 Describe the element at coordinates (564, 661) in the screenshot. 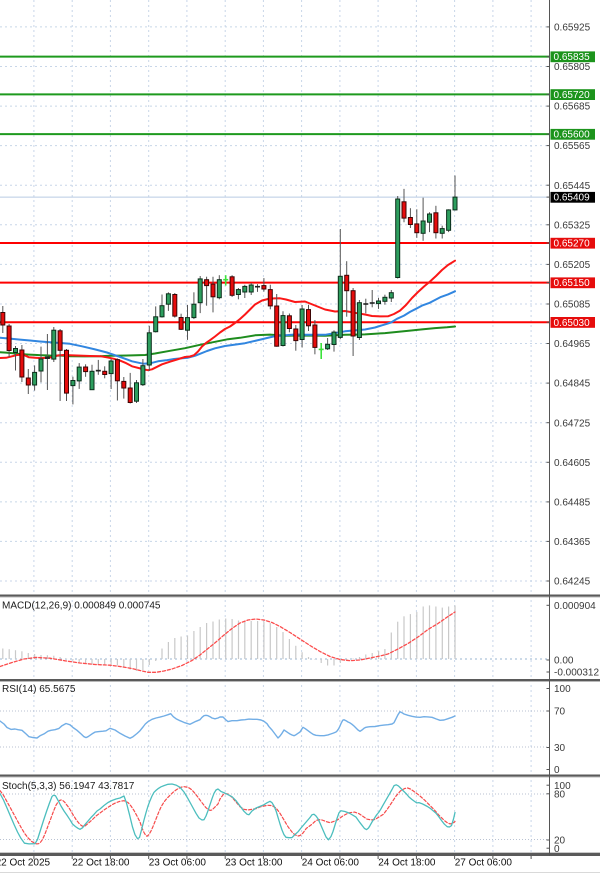

I see `svg-text: 0.00` at that location.